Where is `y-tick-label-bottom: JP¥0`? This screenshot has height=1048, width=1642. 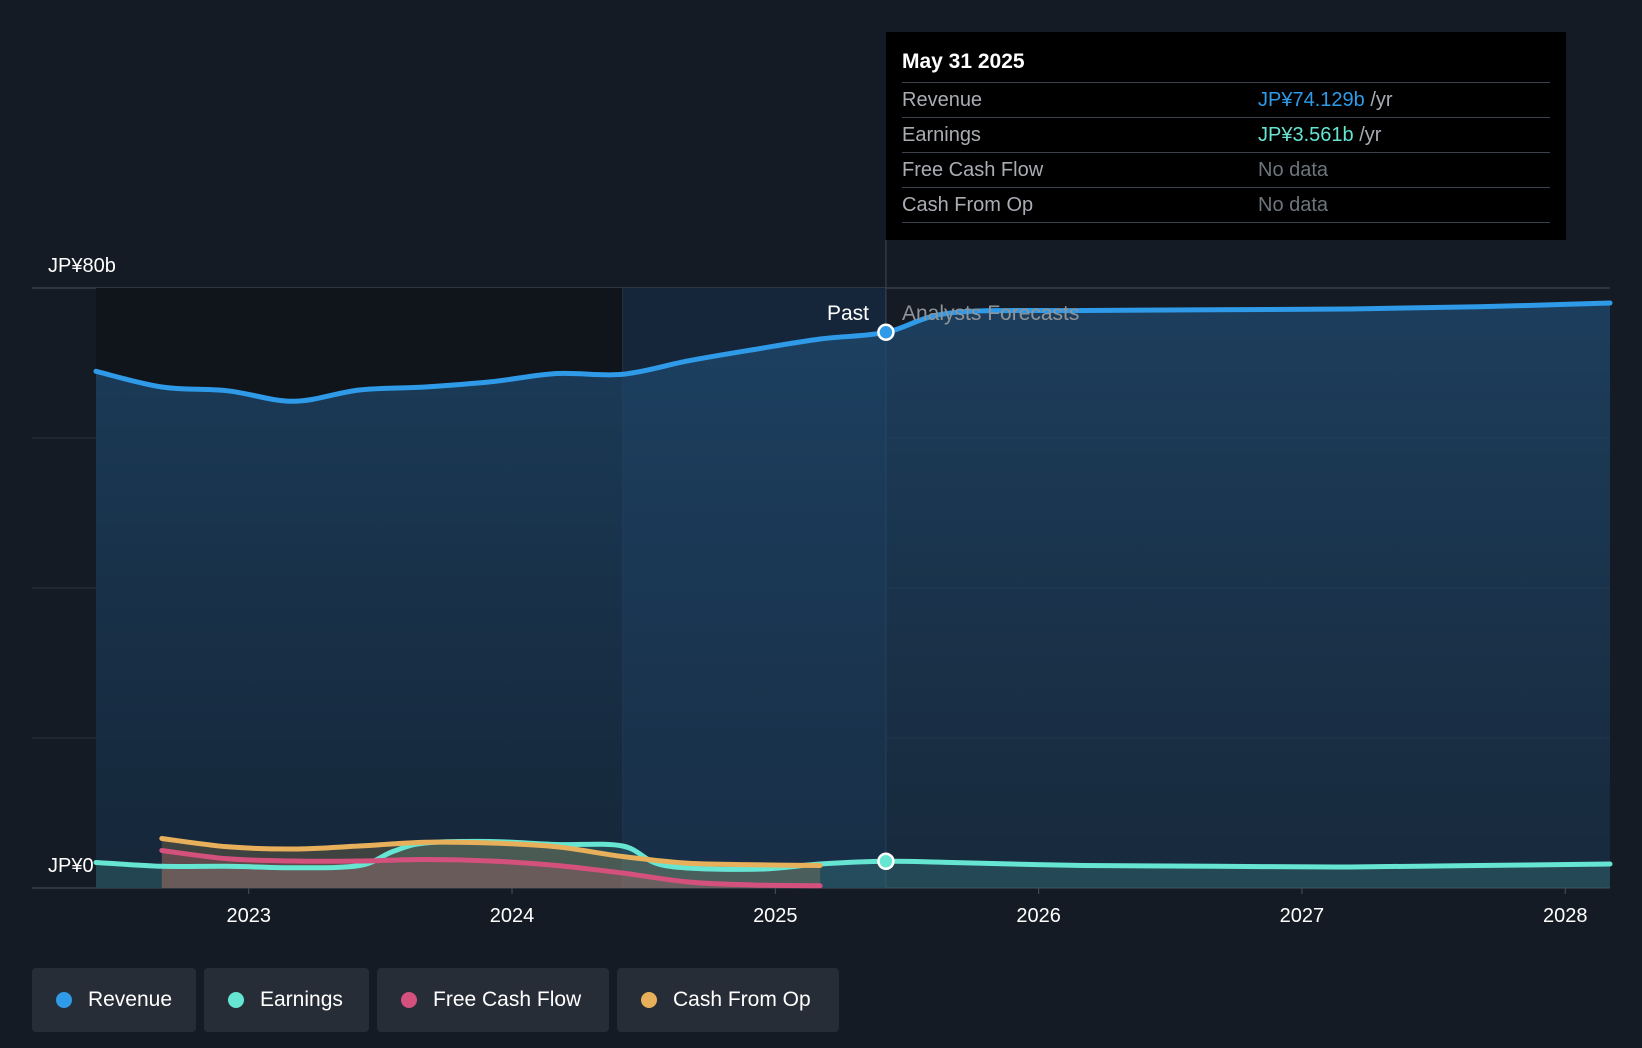 y-tick-label-bottom: JP¥0 is located at coordinates (71, 866).